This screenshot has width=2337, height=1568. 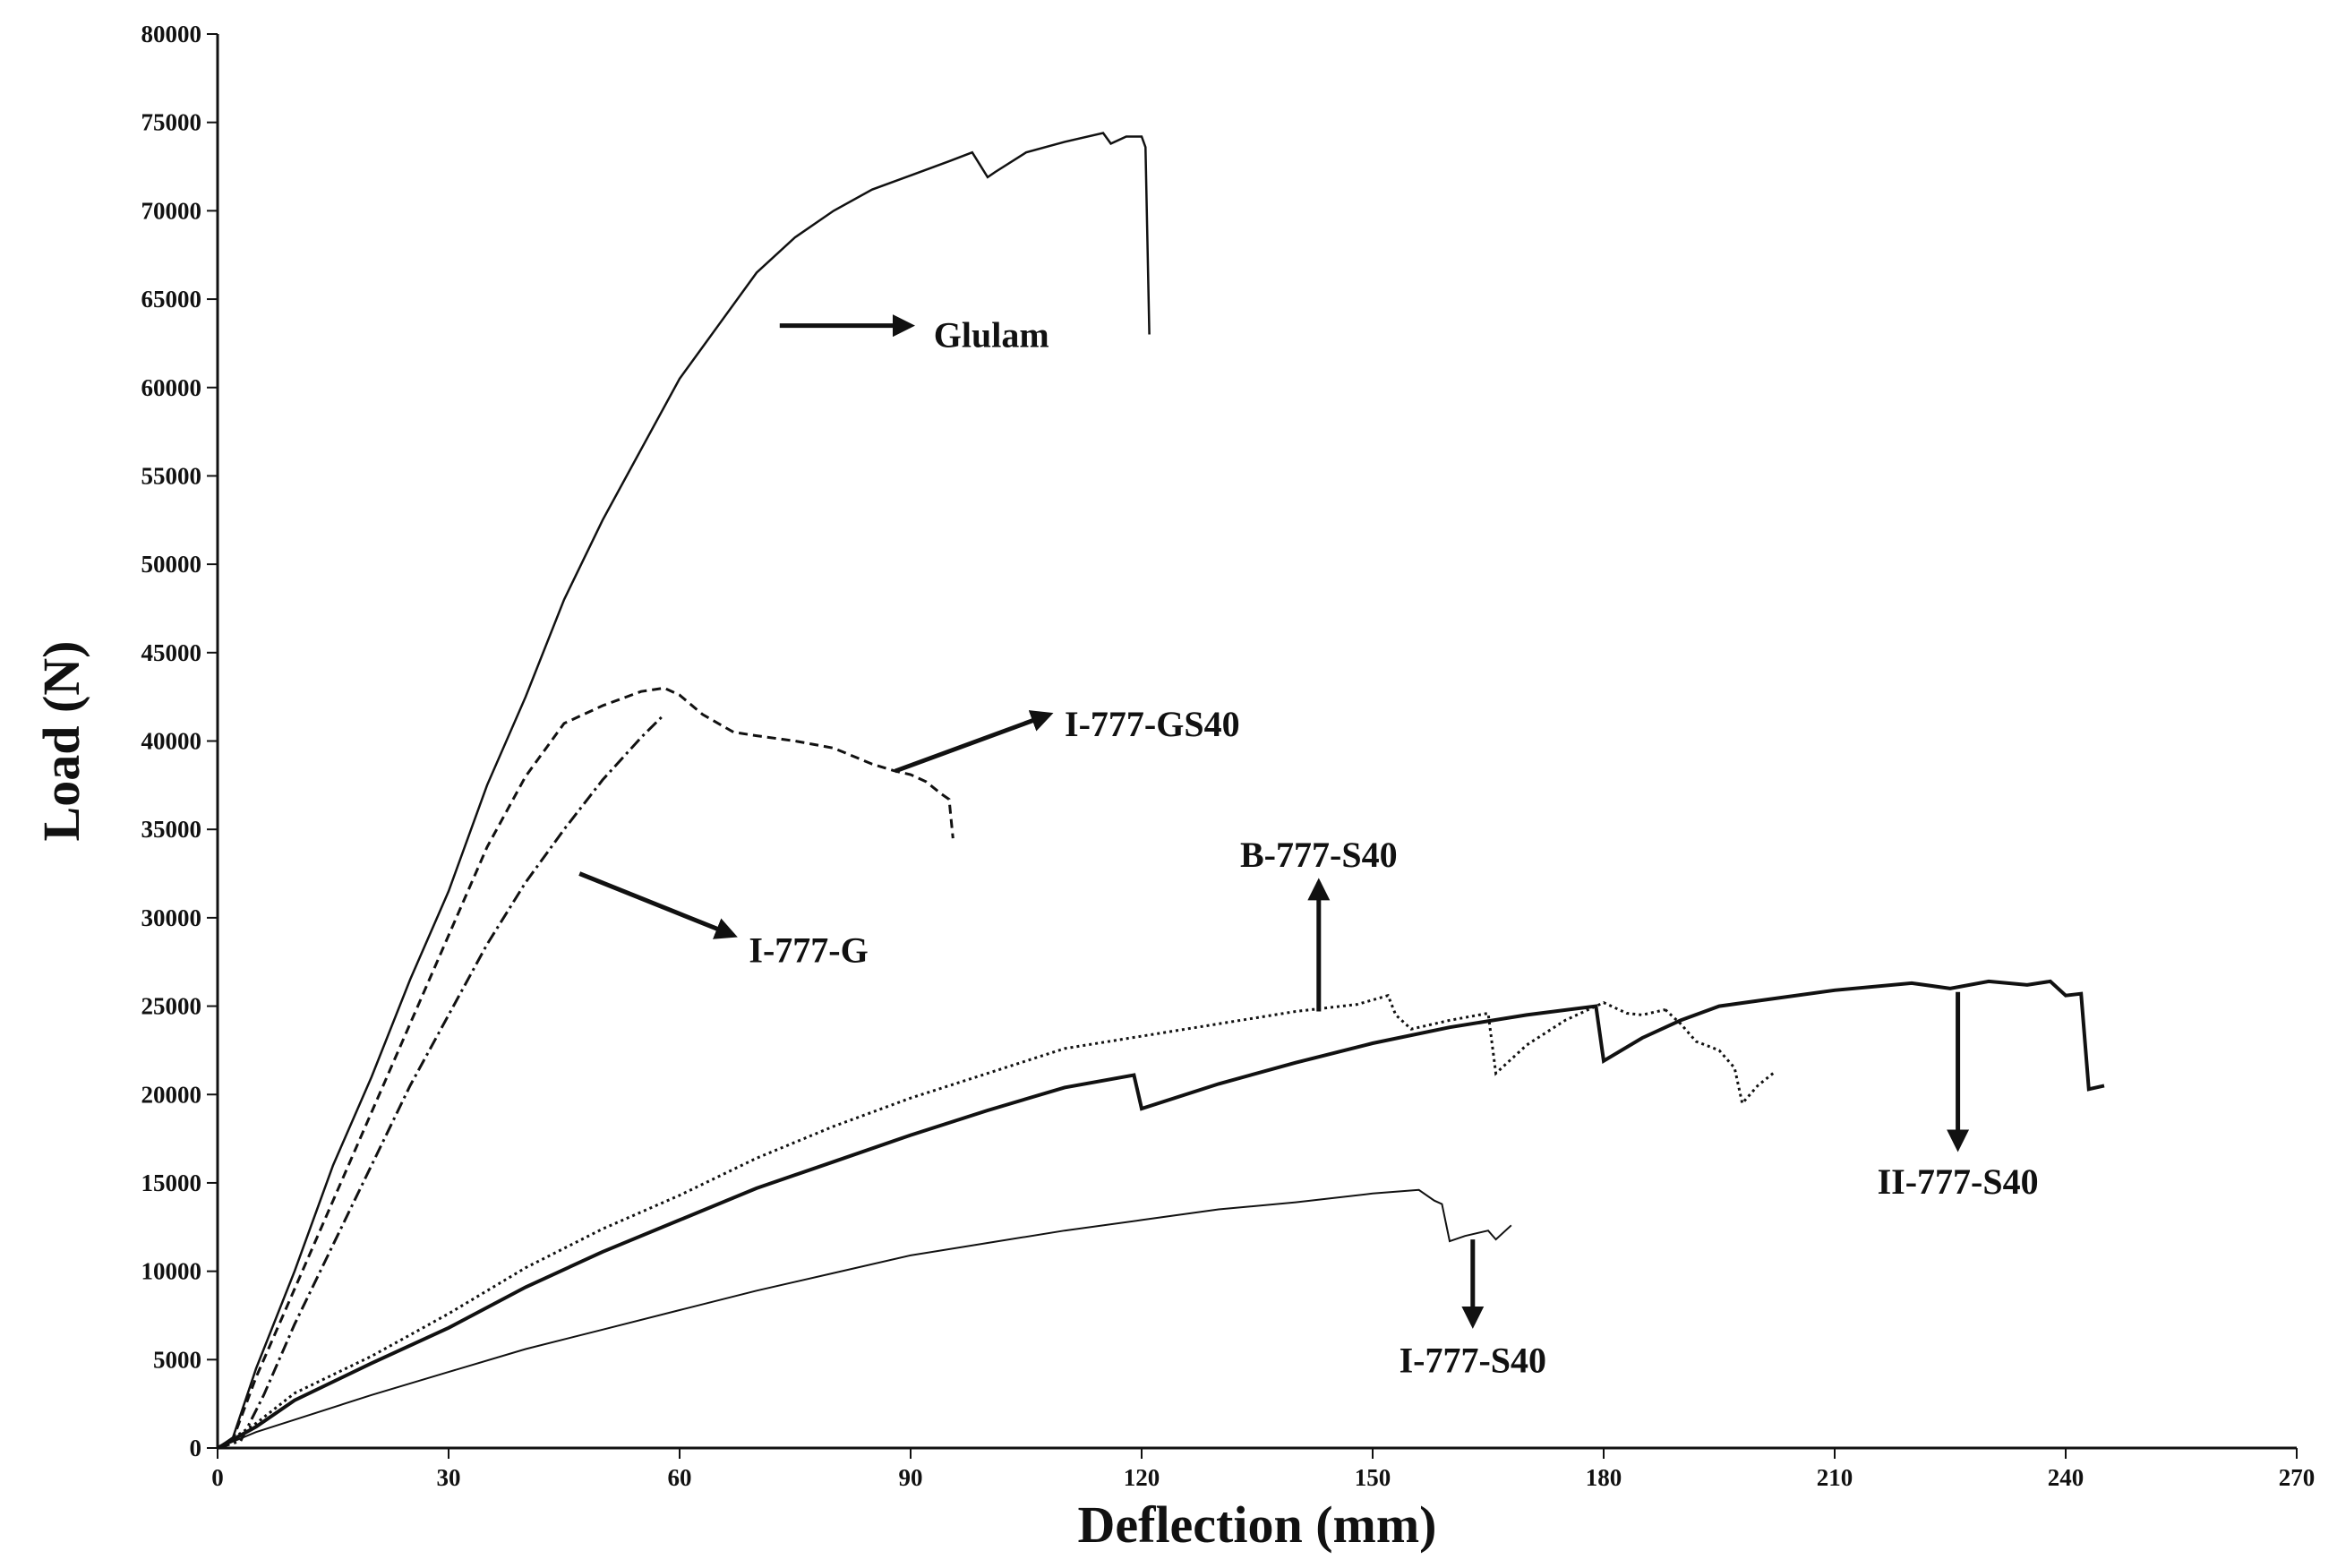 What do you see at coordinates (1257, 1525) in the screenshot?
I see `x-axis-title: Deflection (mm)` at bounding box center [1257, 1525].